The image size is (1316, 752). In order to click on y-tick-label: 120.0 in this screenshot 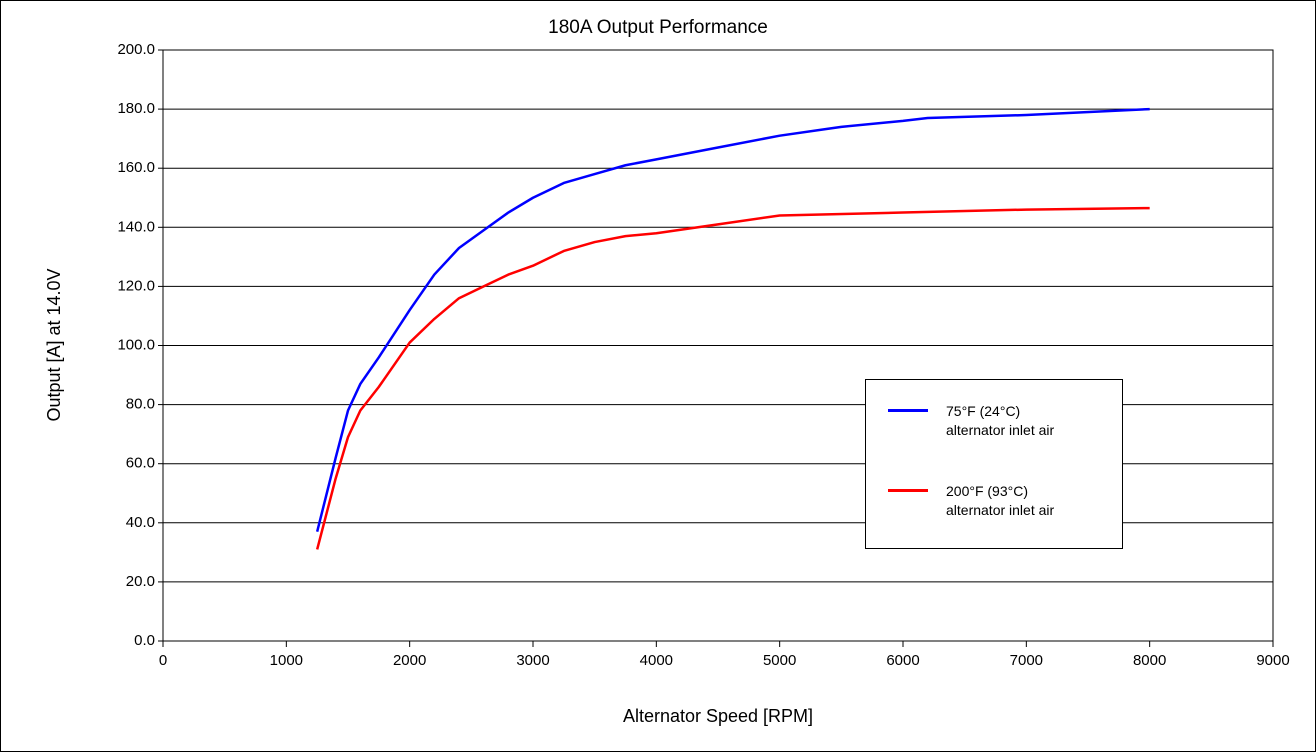, I will do `click(136, 285)`.